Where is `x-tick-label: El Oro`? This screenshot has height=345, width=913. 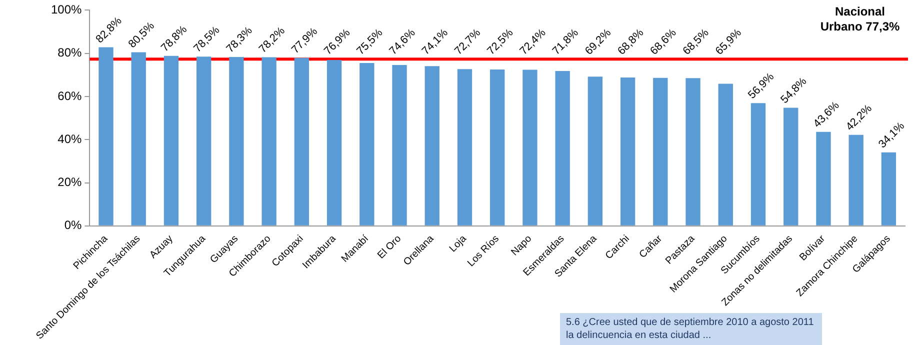 x-tick-label: El Oro is located at coordinates (390, 247).